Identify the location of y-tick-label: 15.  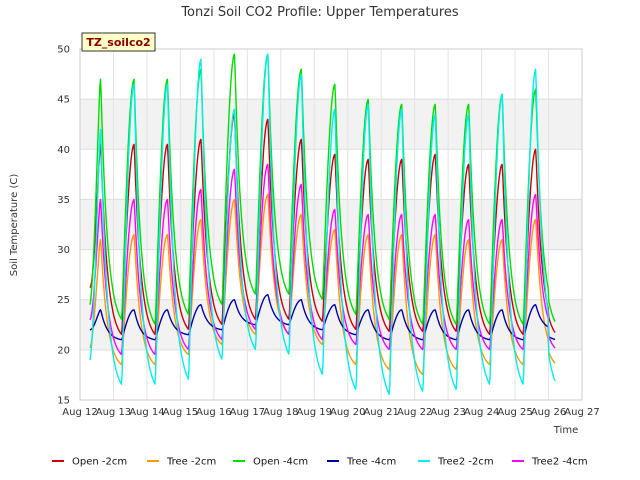
(63, 401).